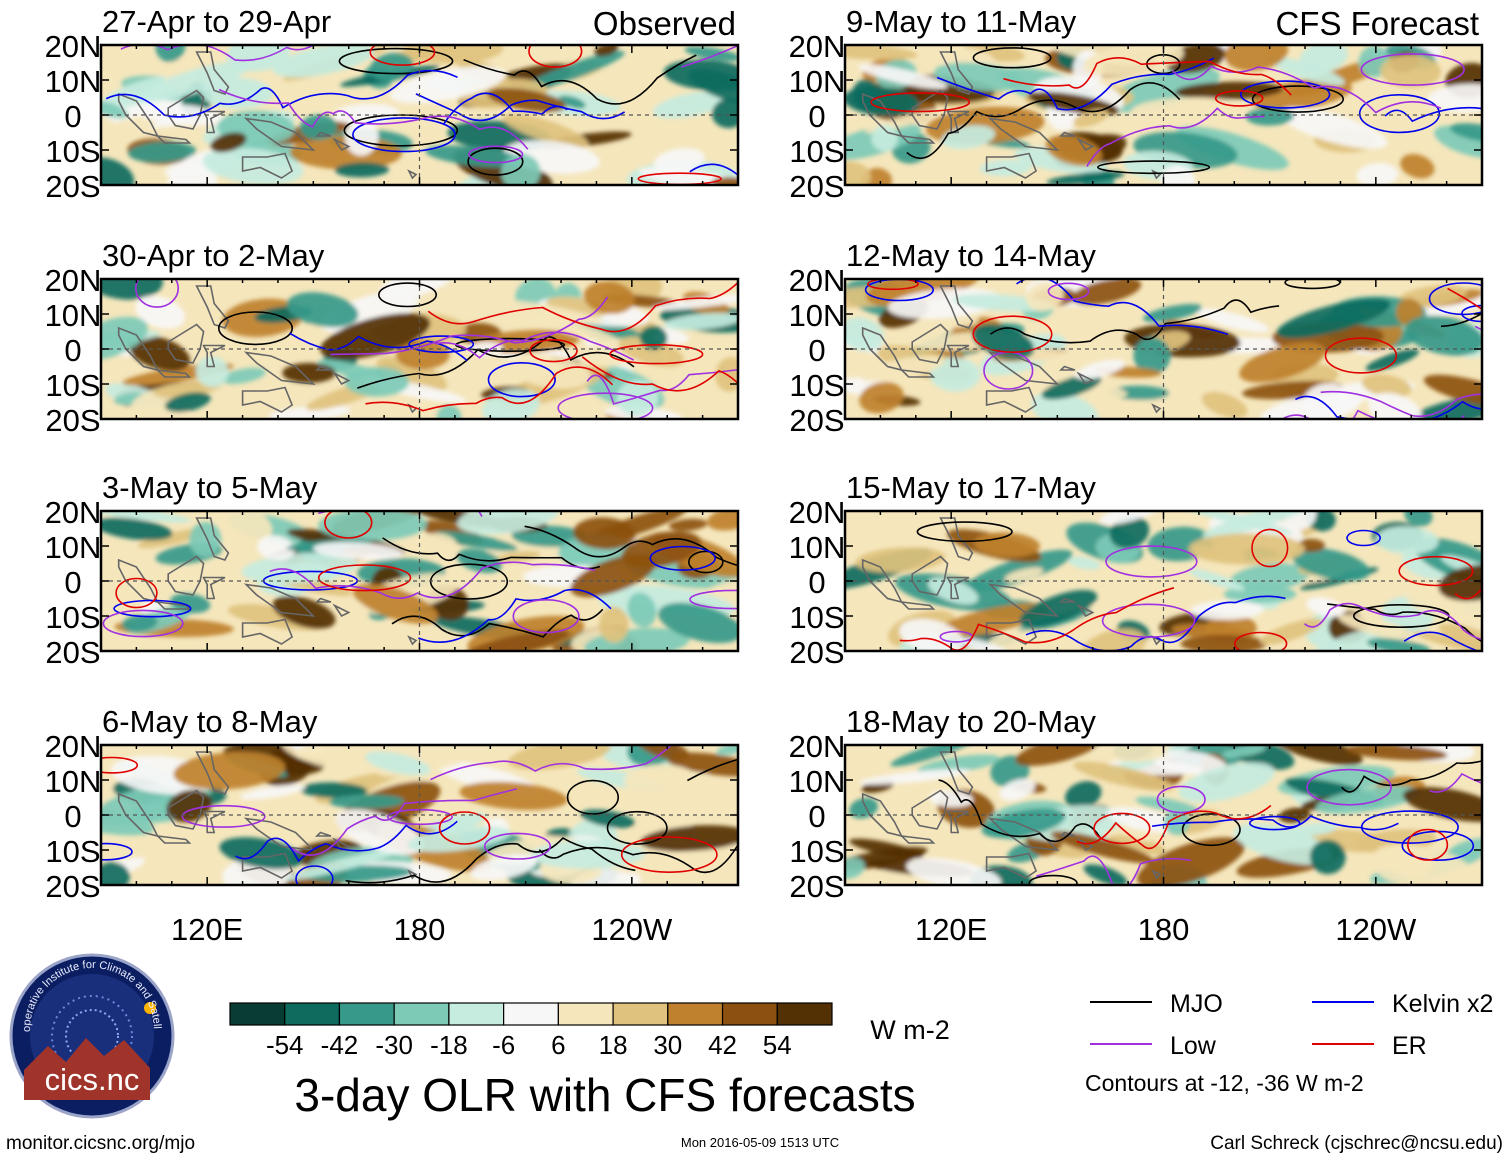 The image size is (1510, 1163). Describe the element at coordinates (613, 1045) in the screenshot. I see `colorbar-level-label: 18` at that location.